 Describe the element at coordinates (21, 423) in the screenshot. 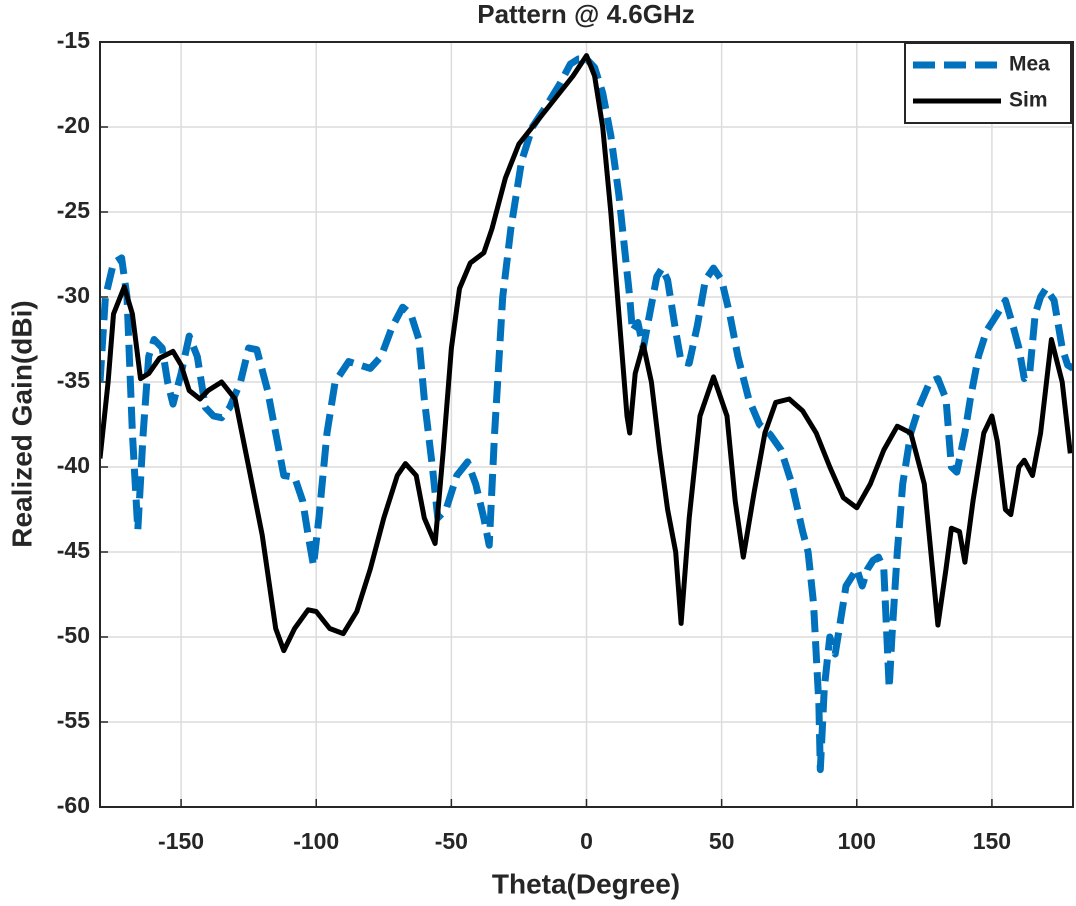

I see `y-axis-label: Realized Gain(dBi)` at that location.